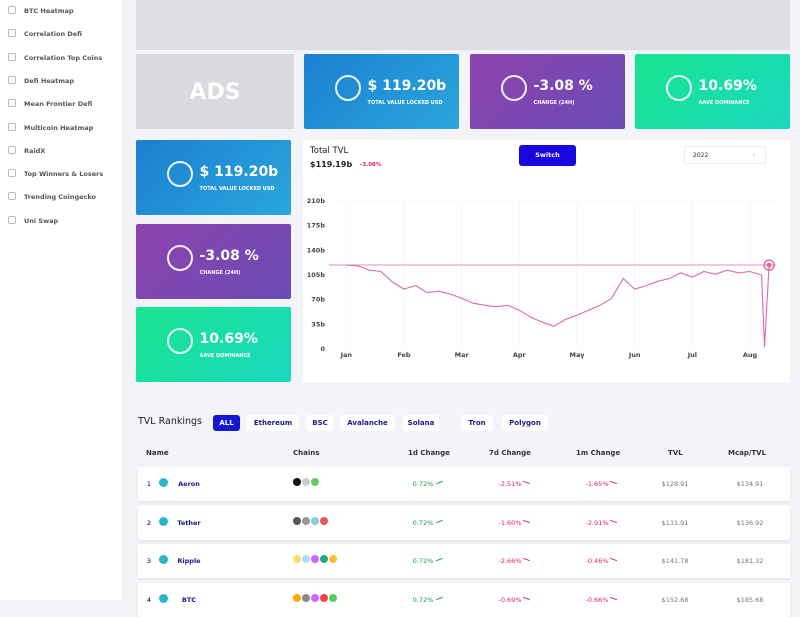 This screenshot has width=800, height=617. Describe the element at coordinates (316, 250) in the screenshot. I see `y-tick-label: 140b` at that location.